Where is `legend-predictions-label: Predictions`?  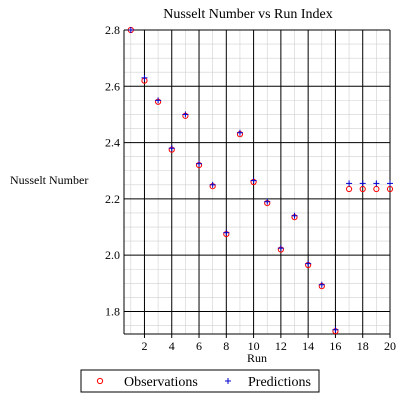
legend-predictions-label: Predictions is located at coordinates (279, 382).